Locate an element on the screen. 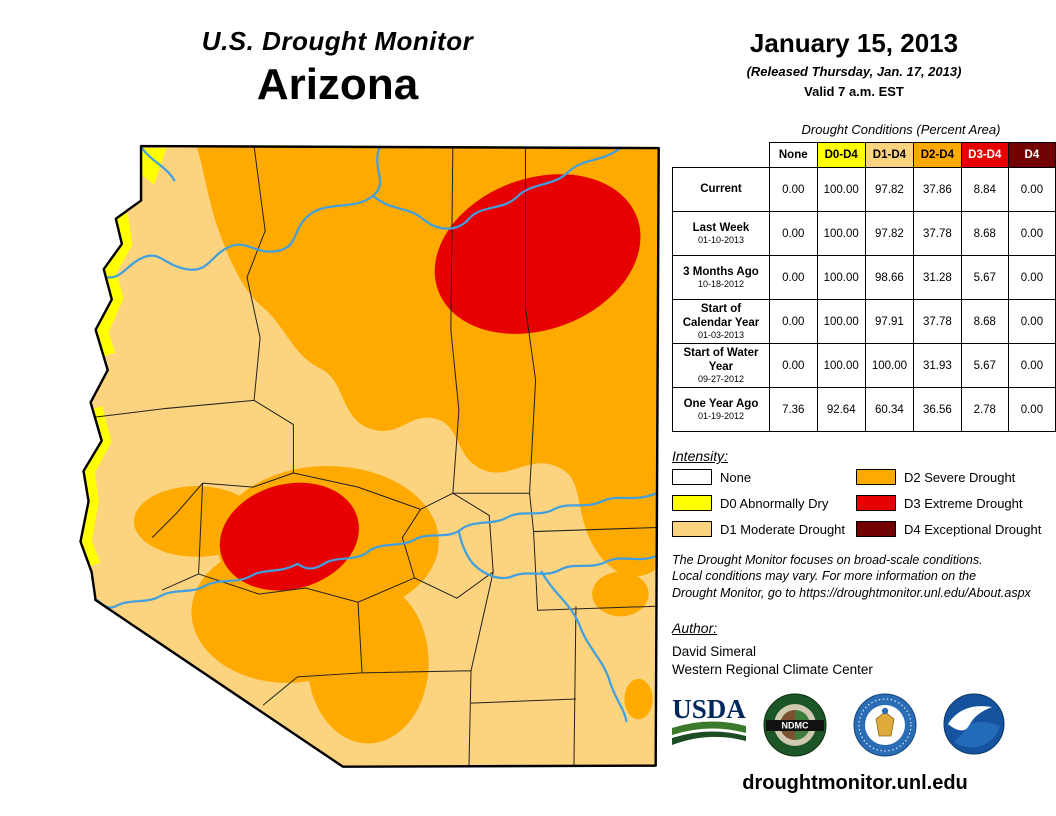 This screenshot has width=1056, height=816. d3-northeast-region is located at coordinates (537, 254).